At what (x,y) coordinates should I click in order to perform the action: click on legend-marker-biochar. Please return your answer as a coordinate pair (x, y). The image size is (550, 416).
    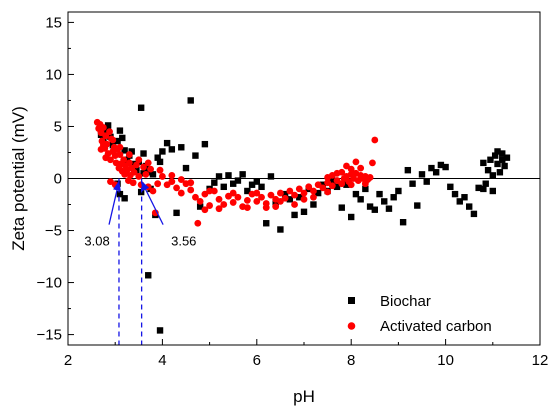
    Looking at the image, I should click on (351, 300).